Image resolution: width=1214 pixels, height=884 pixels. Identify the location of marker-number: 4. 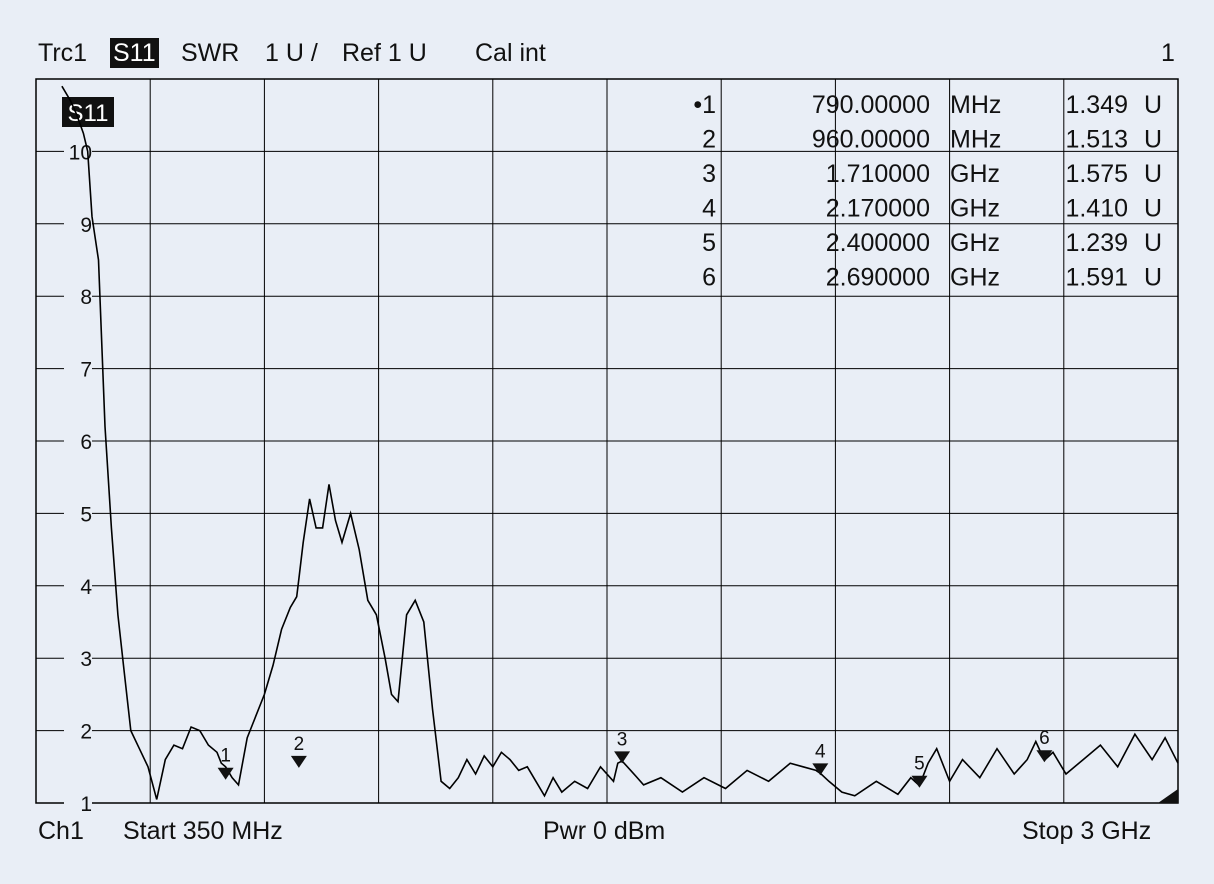
(820, 751).